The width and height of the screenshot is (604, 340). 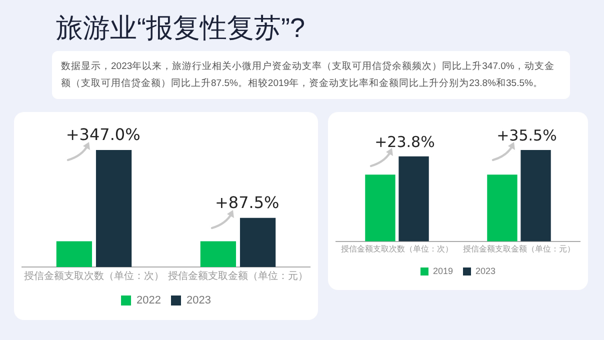 I want to click on annotation: +87.5%, so click(x=247, y=202).